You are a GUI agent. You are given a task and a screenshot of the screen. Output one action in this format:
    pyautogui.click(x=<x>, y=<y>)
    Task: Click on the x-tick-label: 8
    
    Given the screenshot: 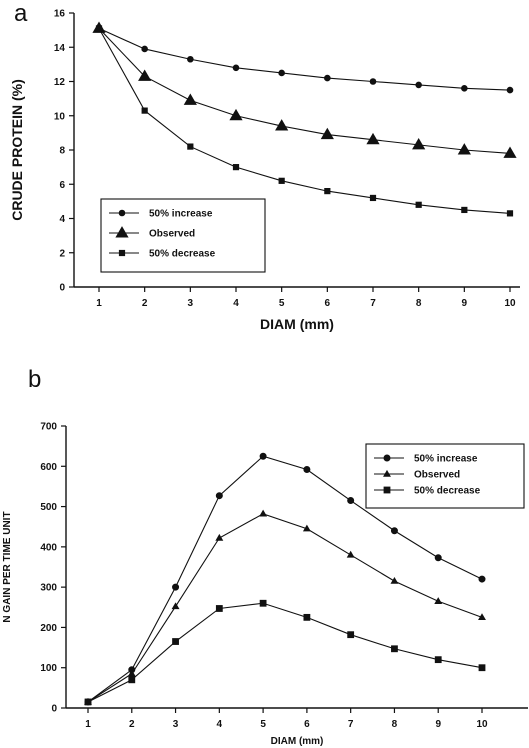 What is the action you would take?
    pyautogui.click(x=419, y=303)
    